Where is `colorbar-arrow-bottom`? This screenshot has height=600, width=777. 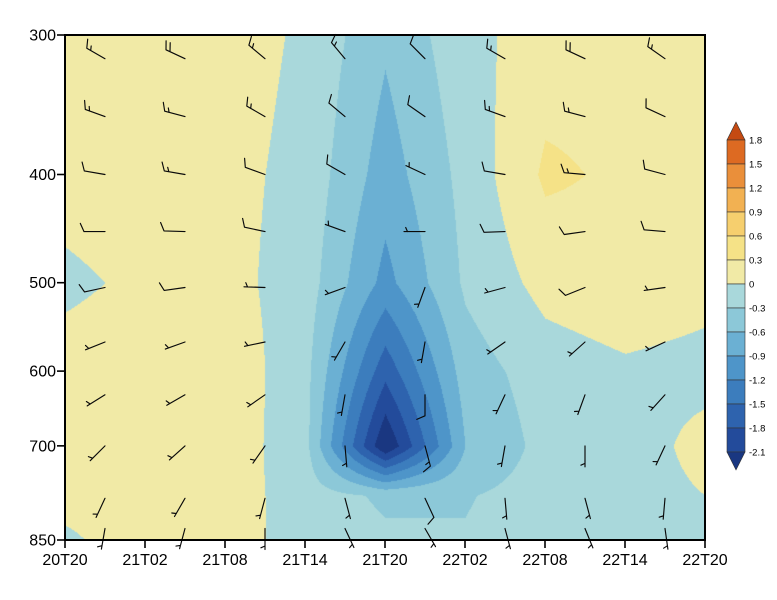
colorbar-arrow-bottom is located at coordinates (736, 461).